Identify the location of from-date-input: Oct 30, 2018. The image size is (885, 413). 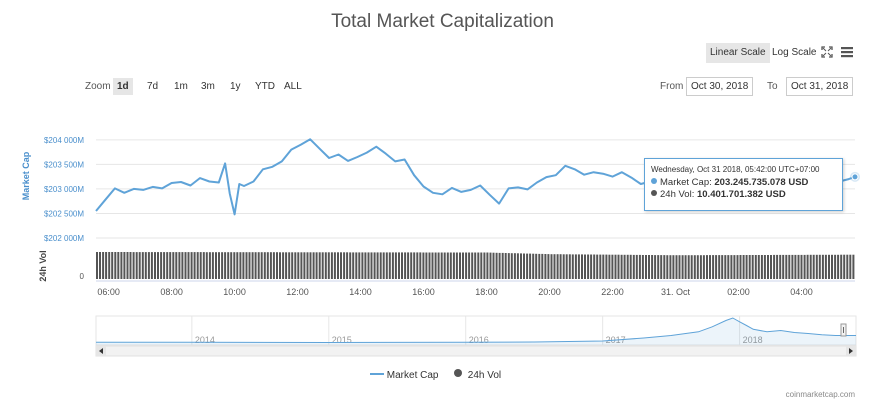
(720, 86).